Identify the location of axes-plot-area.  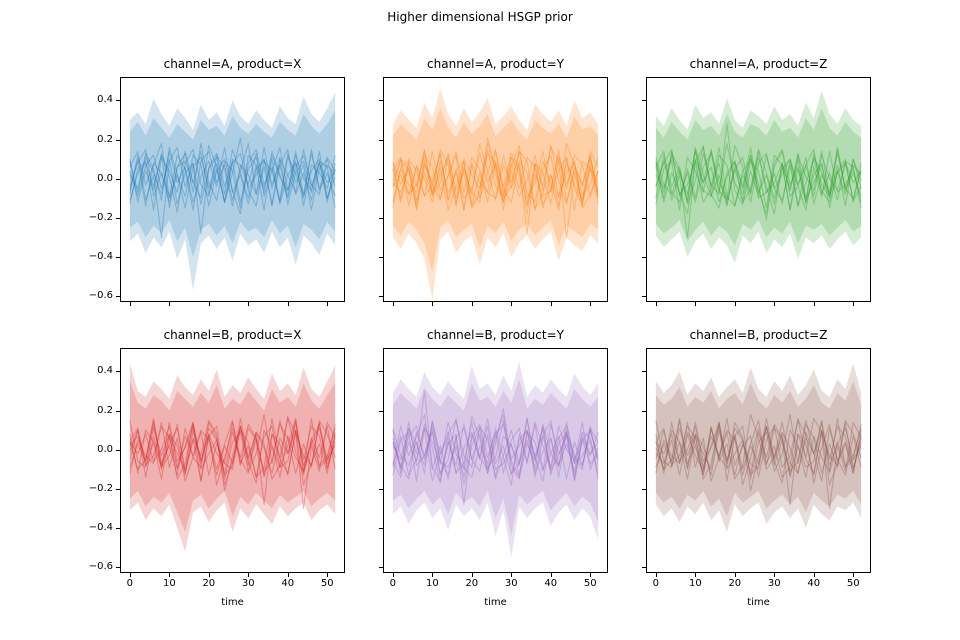
(493, 191).